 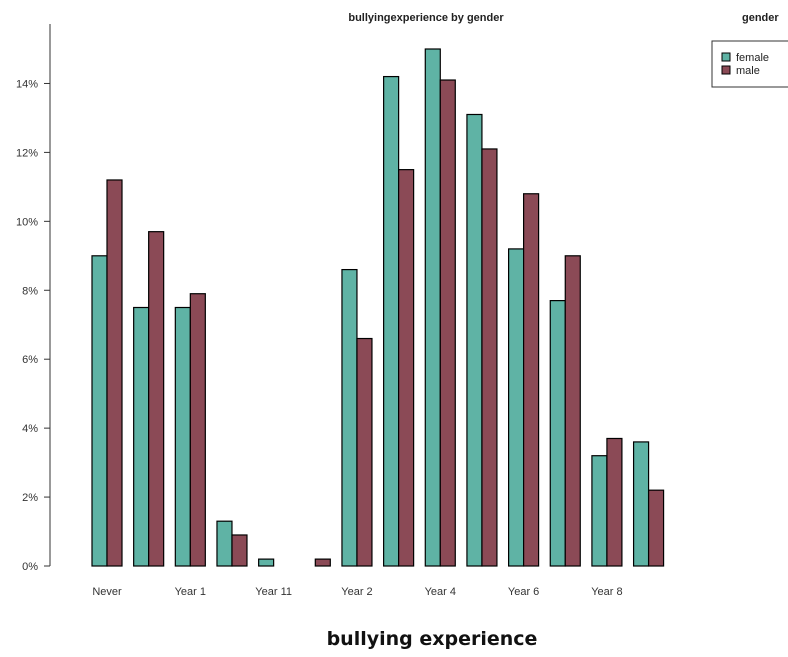 I want to click on x-tick-label: Year 4, so click(x=440, y=592).